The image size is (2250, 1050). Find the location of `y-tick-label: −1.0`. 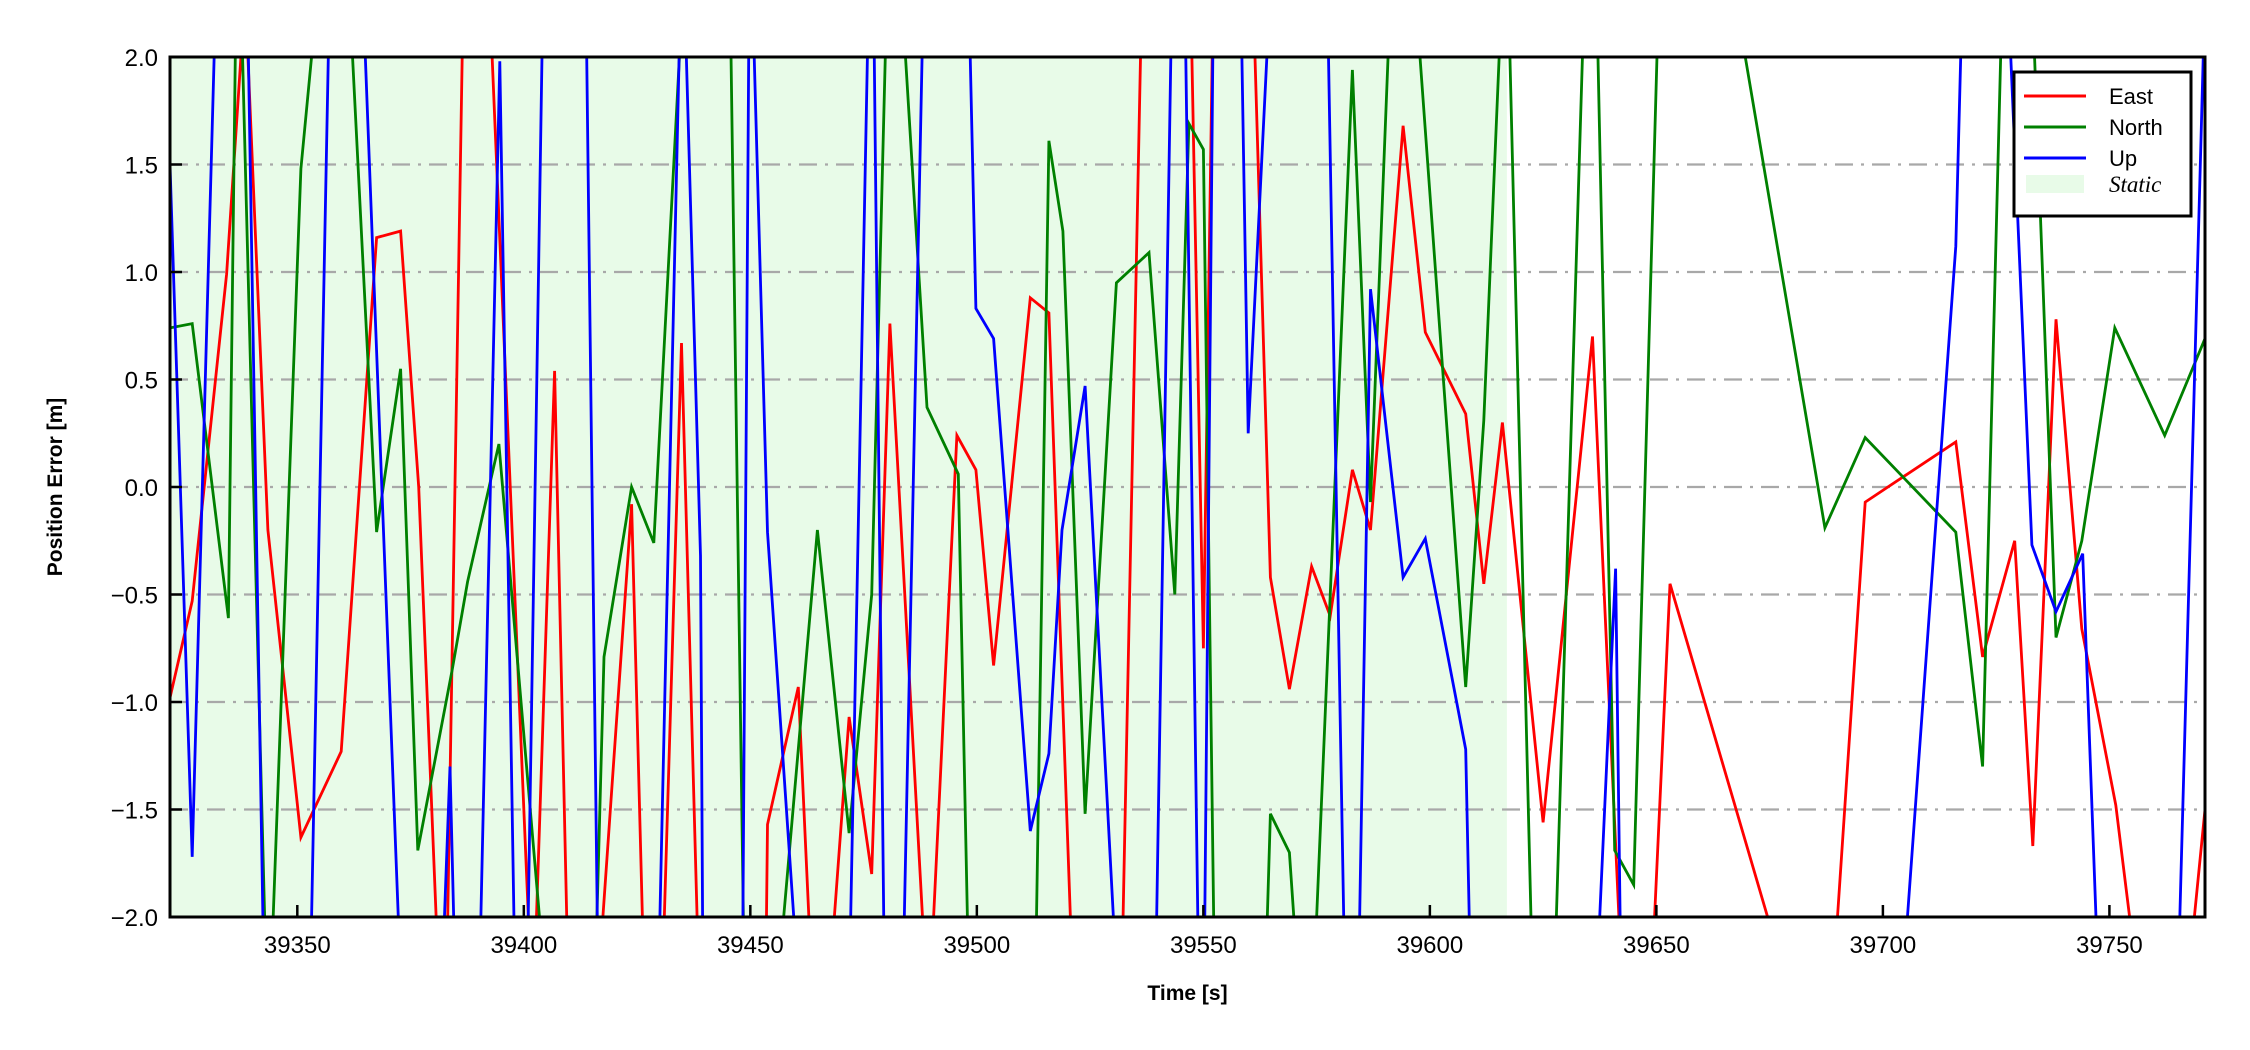

y-tick-label: −1.0 is located at coordinates (134, 703).